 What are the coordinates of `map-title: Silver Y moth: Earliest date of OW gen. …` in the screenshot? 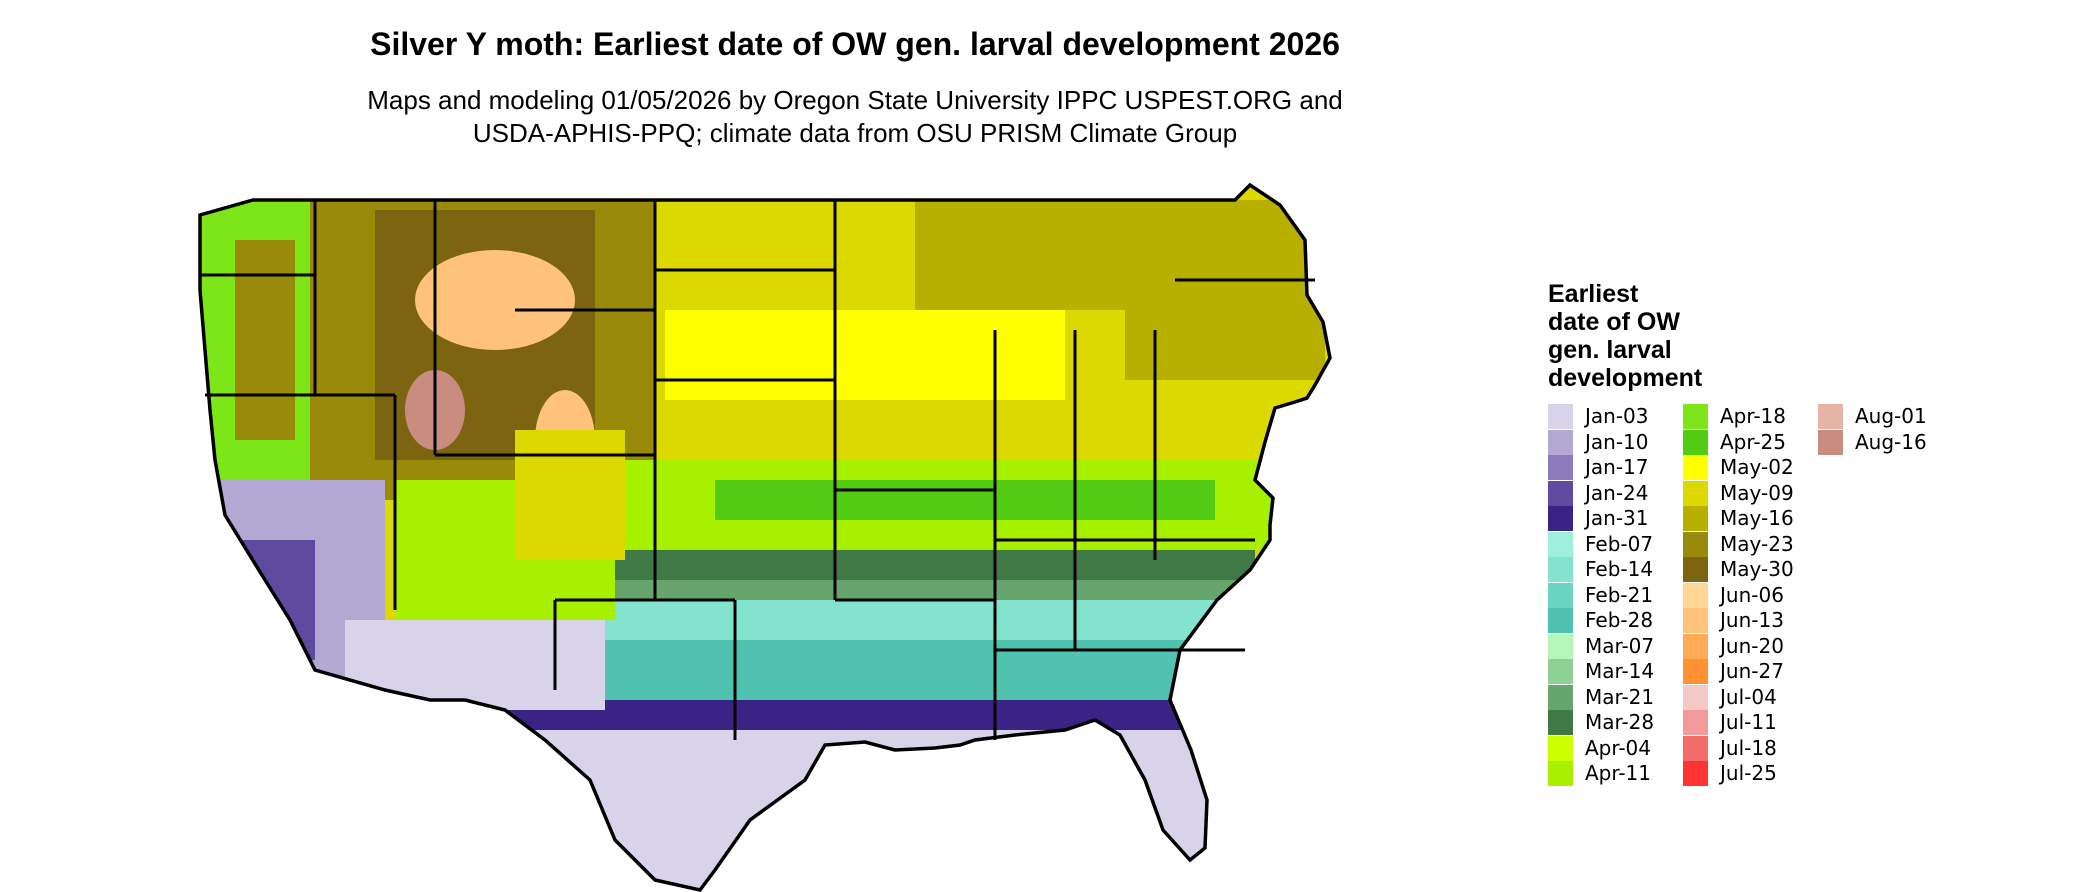 It's located at (855, 44).